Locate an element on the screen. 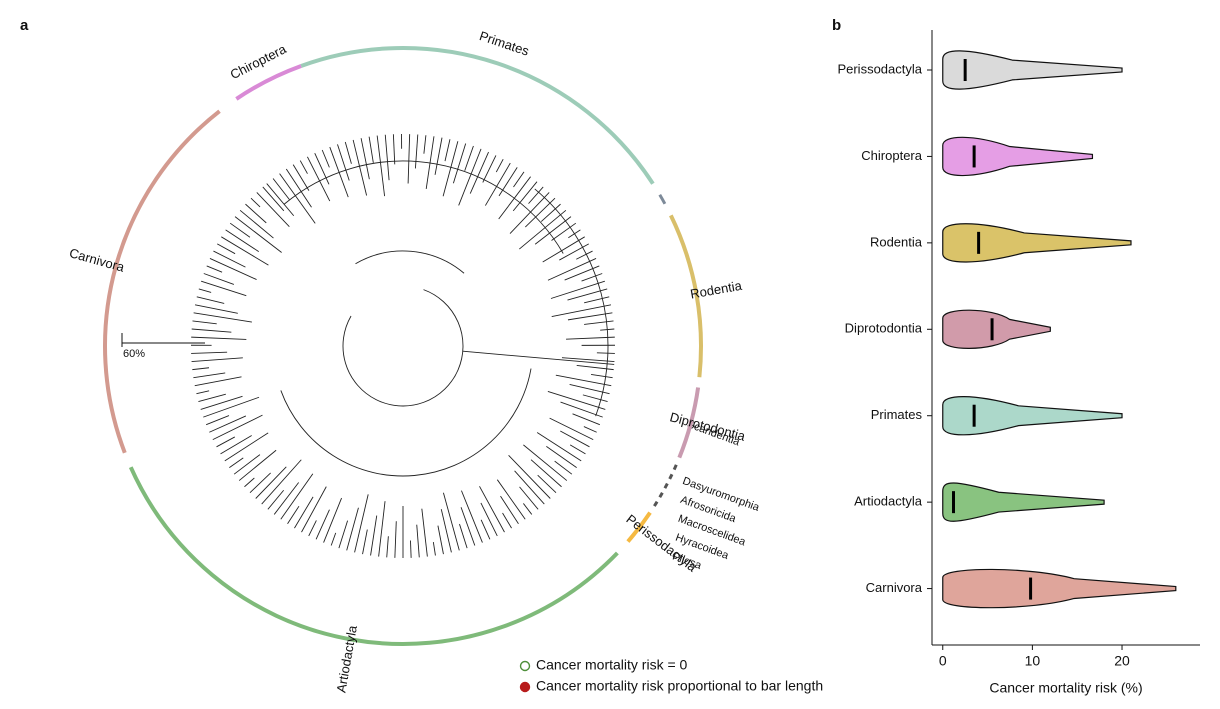  legend-label: Cancer mortality risk = 0 is located at coordinates (612, 665).